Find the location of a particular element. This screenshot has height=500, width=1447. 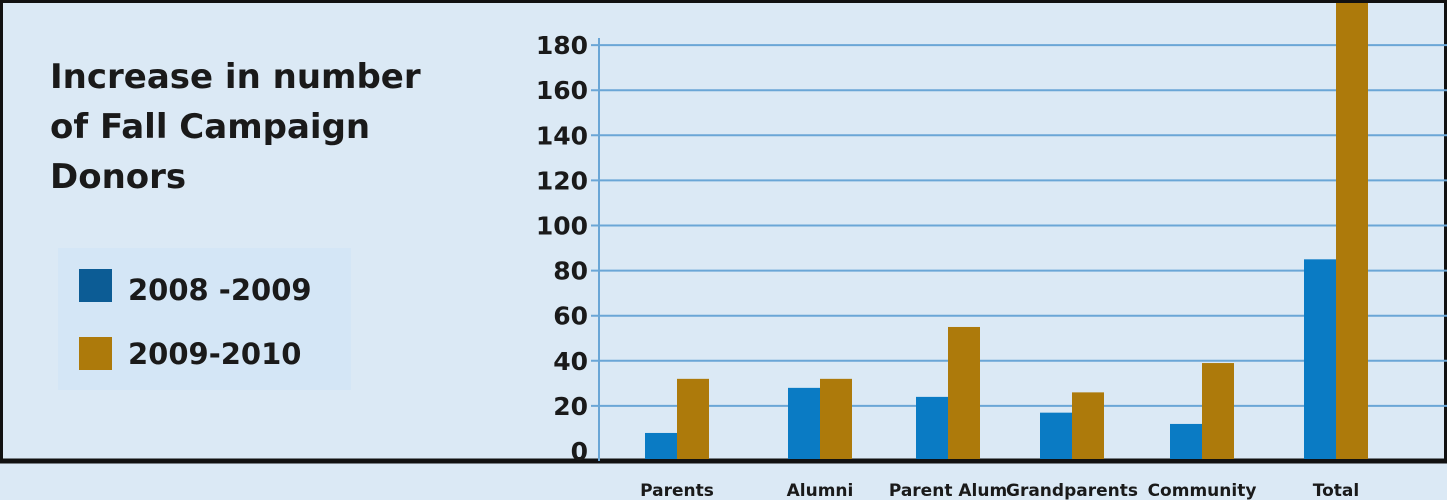

bar-alumni-2009-2010 is located at coordinates (836, 418).